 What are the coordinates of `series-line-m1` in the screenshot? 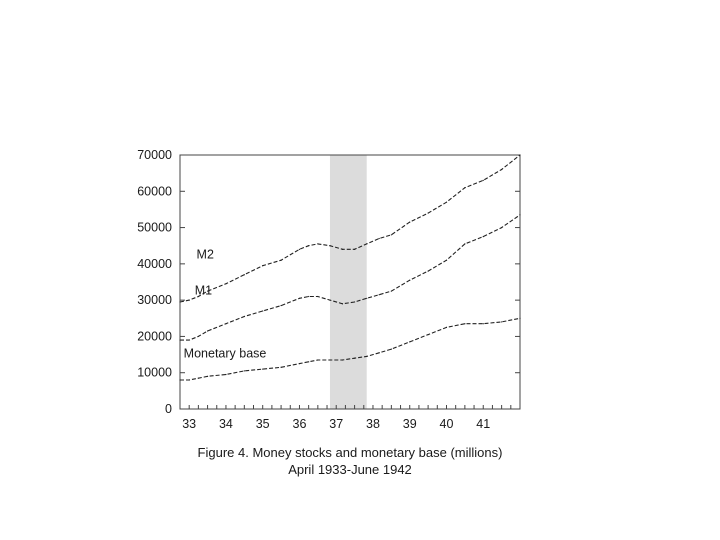 It's located at (350, 277).